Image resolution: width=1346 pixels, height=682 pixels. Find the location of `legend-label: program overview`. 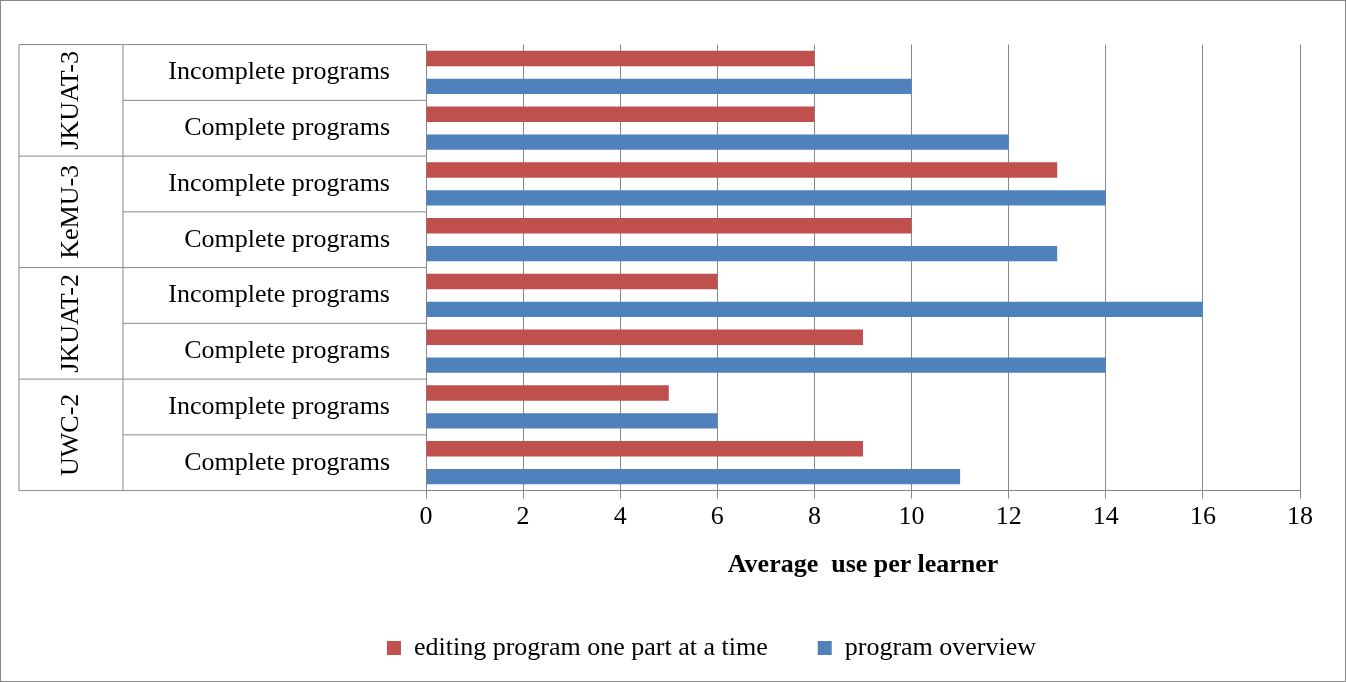

legend-label: program overview is located at coordinates (940, 646).